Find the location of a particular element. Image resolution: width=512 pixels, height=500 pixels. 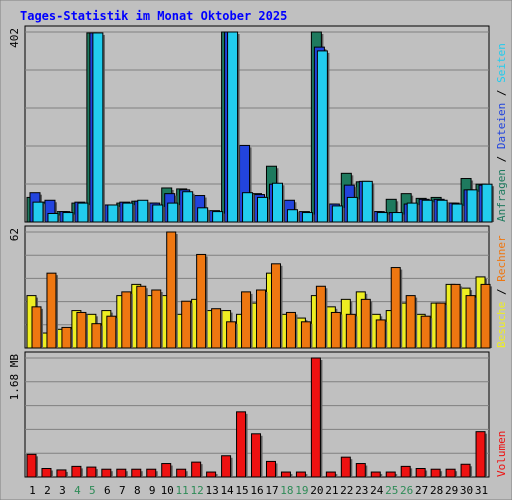

day-label: 31 is located at coordinates (481, 490).